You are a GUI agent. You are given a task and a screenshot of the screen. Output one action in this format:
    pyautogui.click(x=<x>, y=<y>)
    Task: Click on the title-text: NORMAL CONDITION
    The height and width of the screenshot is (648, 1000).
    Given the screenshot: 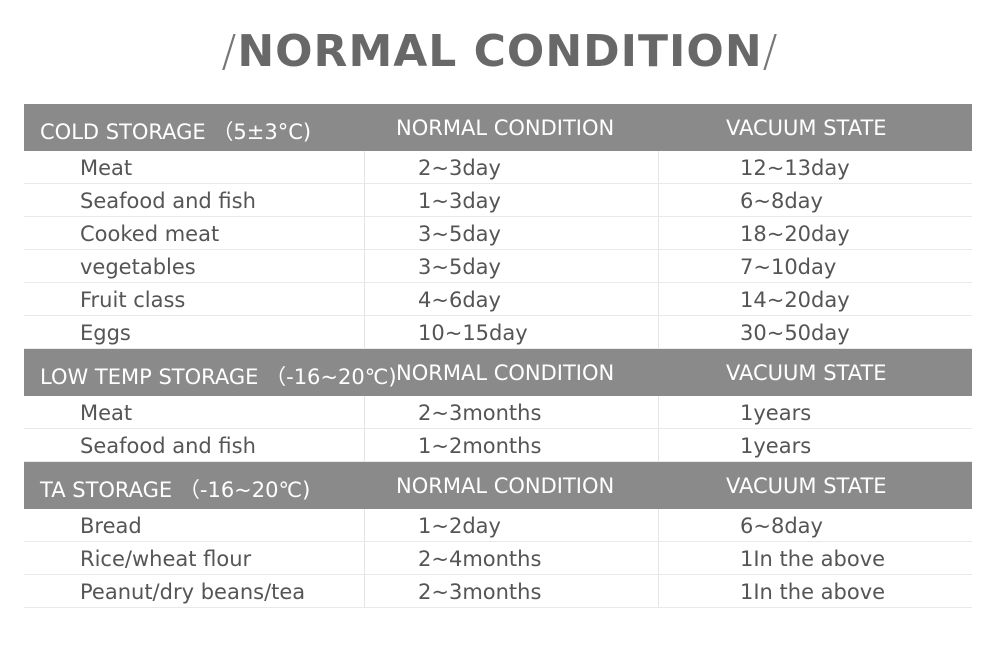 What is the action you would take?
    pyautogui.click(x=500, y=51)
    